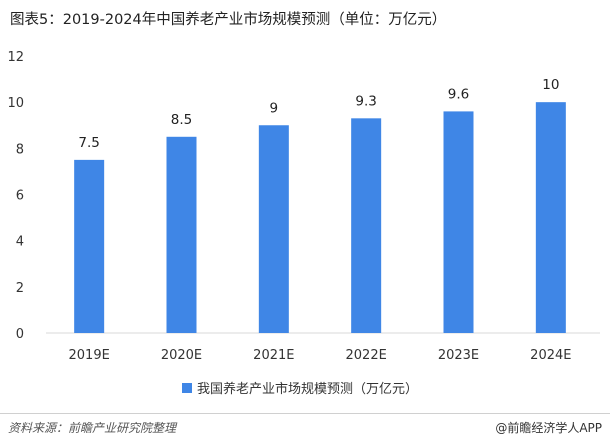 The width and height of the screenshot is (610, 444). What do you see at coordinates (89, 355) in the screenshot?
I see `x-tick-label: 2019E` at bounding box center [89, 355].